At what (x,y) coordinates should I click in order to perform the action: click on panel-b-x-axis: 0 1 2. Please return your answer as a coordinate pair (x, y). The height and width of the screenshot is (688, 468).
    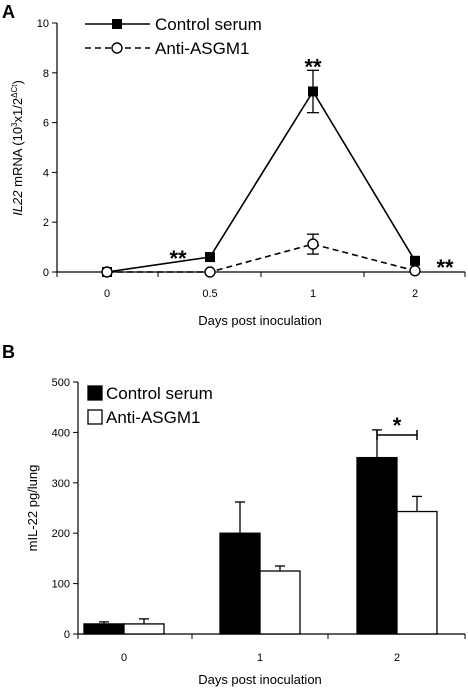
    Looking at the image, I should click on (271, 648).